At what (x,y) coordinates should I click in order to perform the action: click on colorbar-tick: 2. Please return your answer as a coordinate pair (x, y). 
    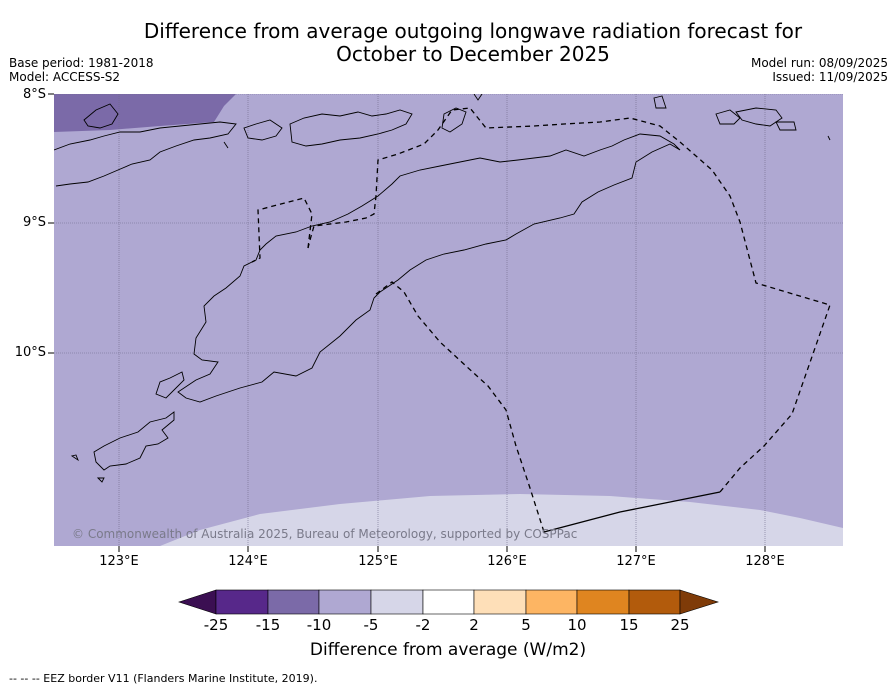
    Looking at the image, I should click on (474, 625).